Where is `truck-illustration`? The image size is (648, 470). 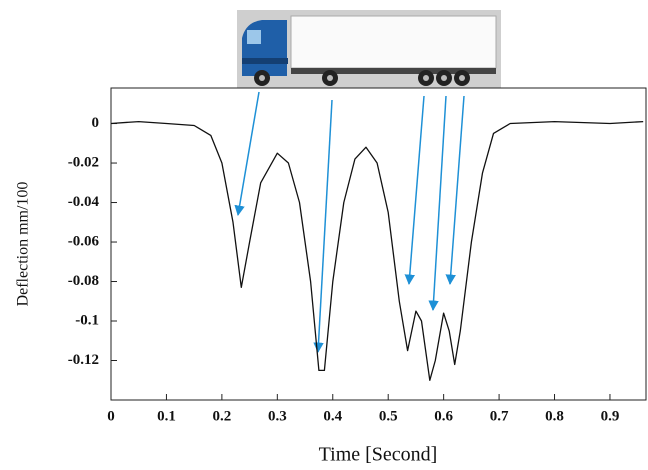
truck-illustration is located at coordinates (369, 49).